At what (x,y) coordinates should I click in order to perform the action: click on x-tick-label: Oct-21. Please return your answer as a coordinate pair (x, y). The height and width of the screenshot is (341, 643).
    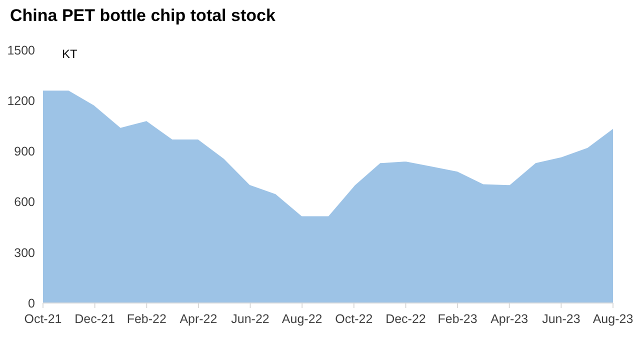
    Looking at the image, I should click on (43, 319).